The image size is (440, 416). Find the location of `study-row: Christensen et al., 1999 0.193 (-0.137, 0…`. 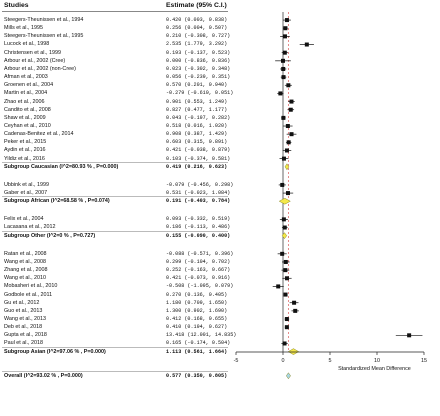

study-row: Christensen et al., 1999 0.193 (-0.137, 0… is located at coordinates (119, 53).